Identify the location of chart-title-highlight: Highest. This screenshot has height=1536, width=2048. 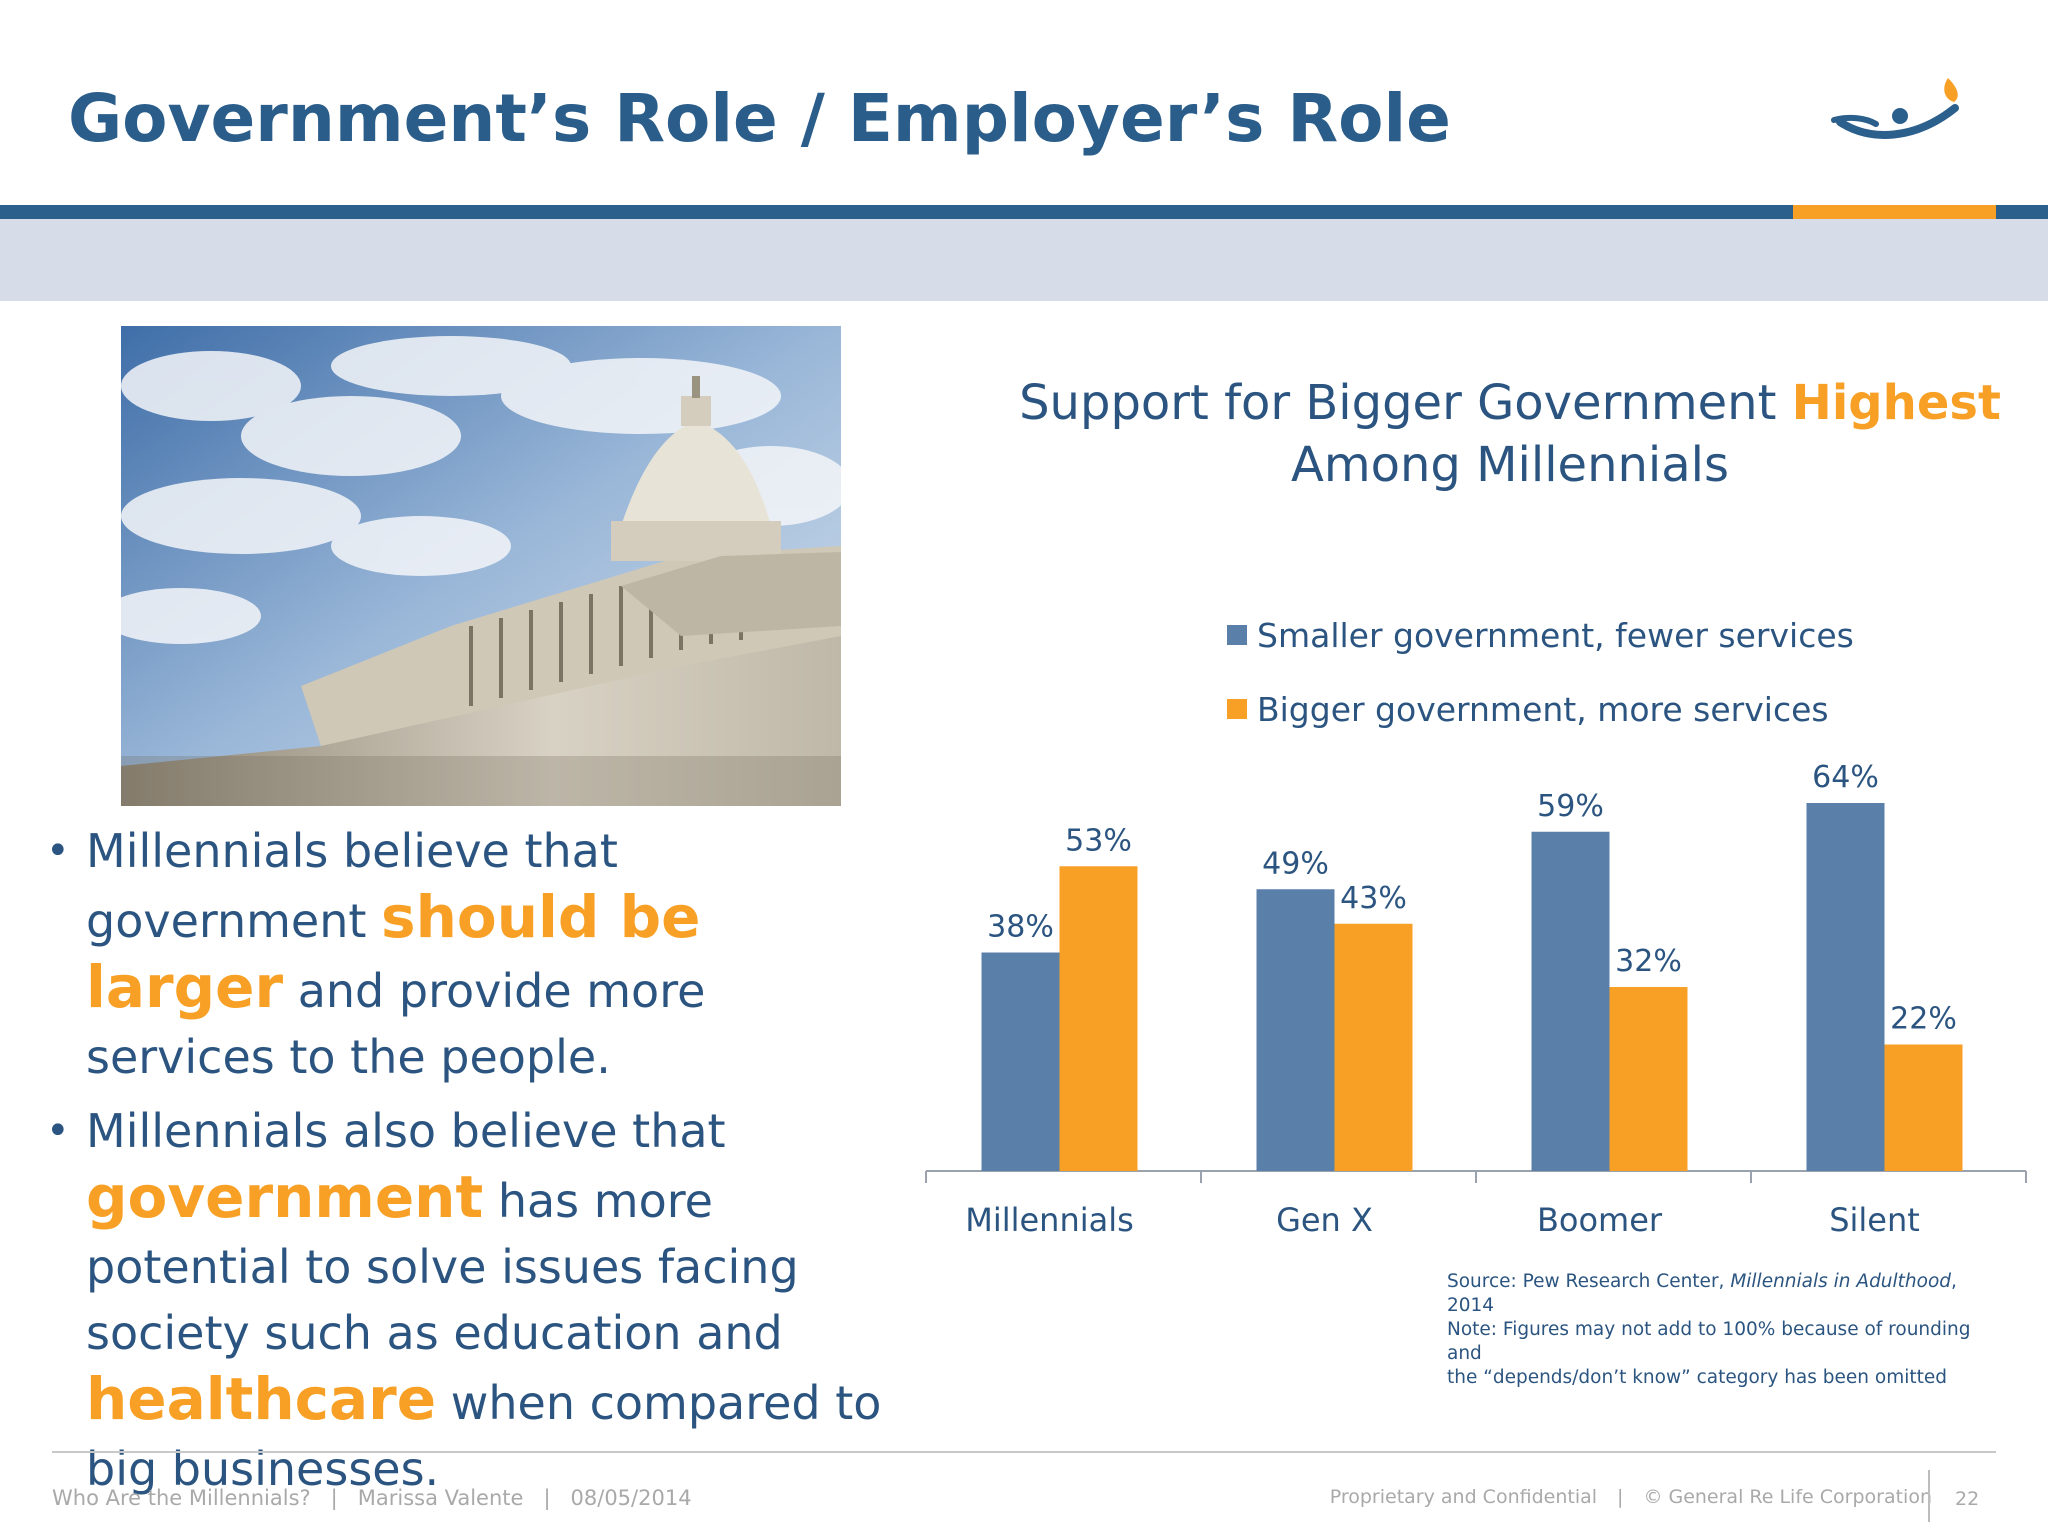
(1896, 403).